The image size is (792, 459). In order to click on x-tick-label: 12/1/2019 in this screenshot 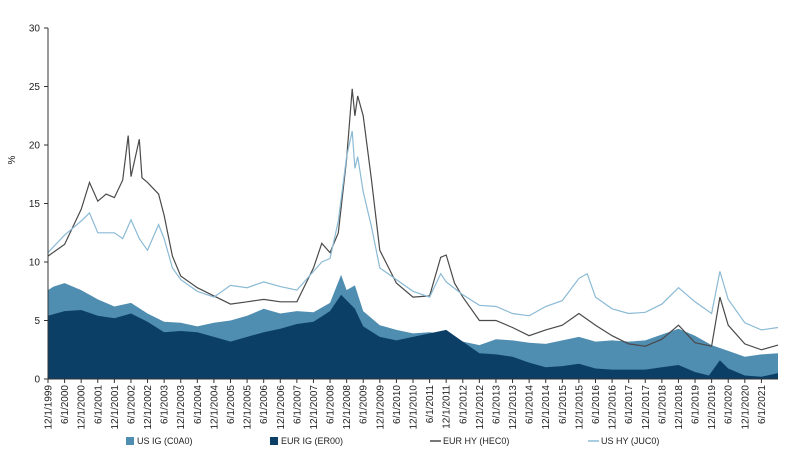, I will do `click(712, 407)`.